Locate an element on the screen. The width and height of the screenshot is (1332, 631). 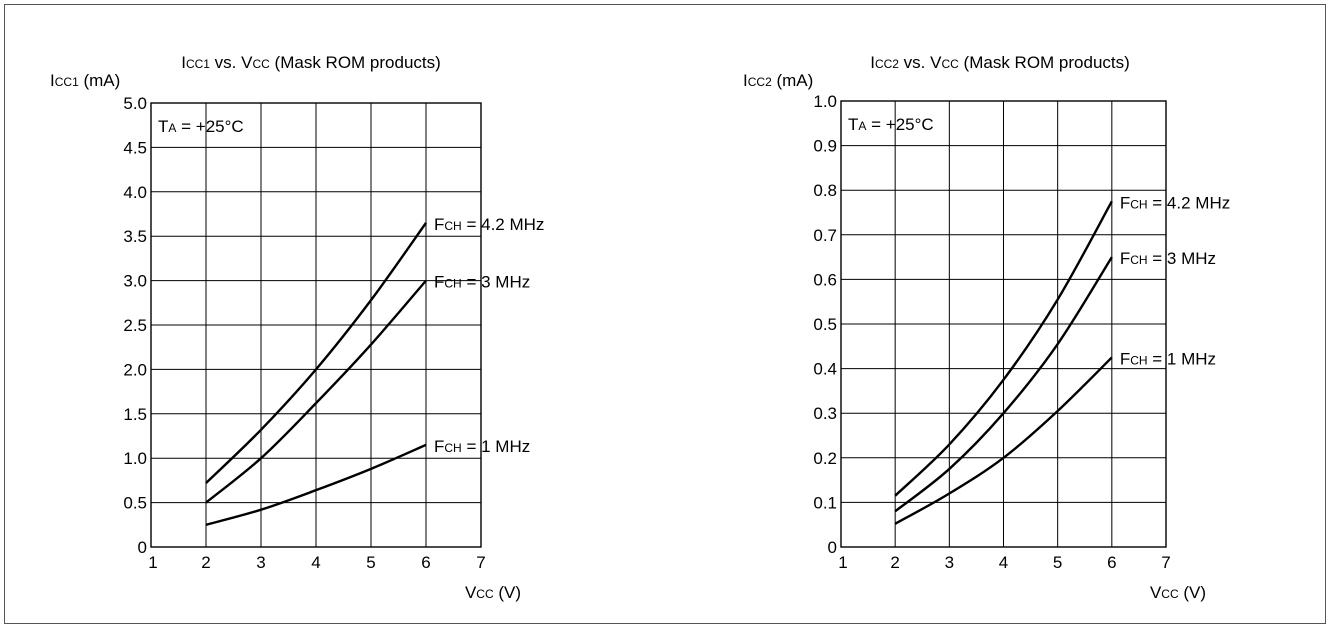
y-tick-label: 4.0 is located at coordinates (135, 192).